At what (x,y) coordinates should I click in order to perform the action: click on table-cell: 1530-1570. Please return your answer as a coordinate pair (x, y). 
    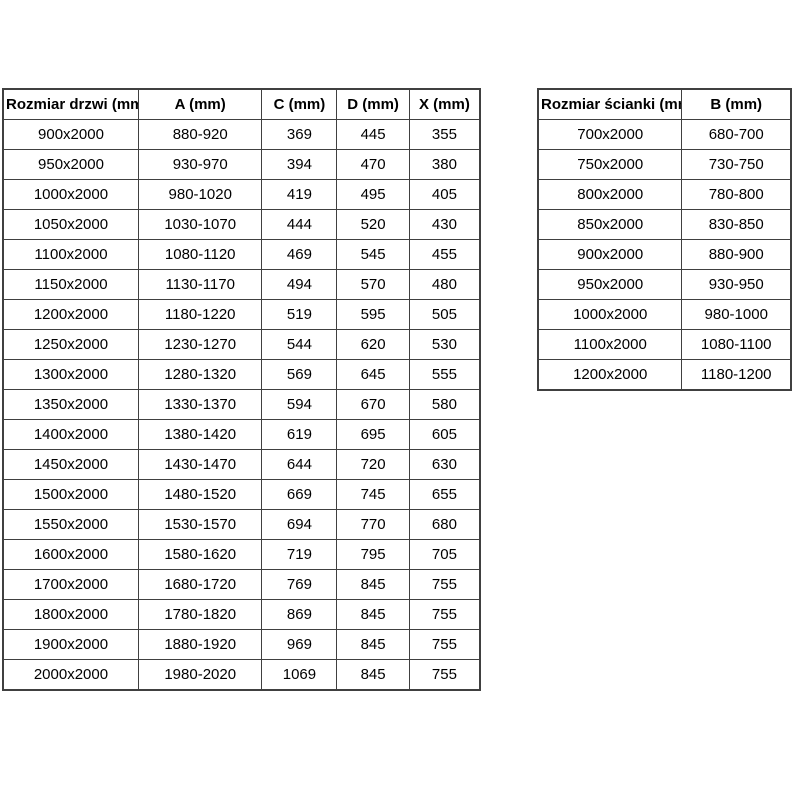
    Looking at the image, I should click on (200, 524).